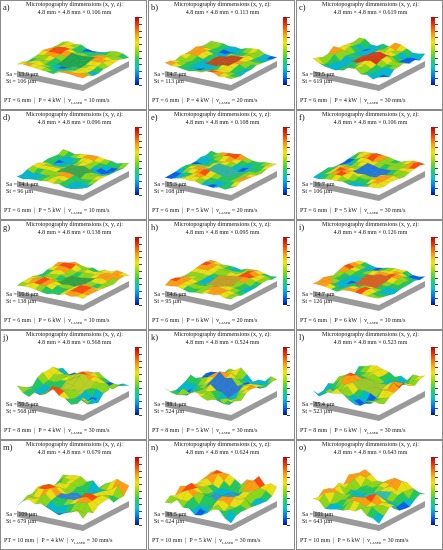 This screenshot has width=443, height=550. Describe the element at coordinates (169, 82) in the screenshot. I see `st-value: St = 113 µm` at that location.